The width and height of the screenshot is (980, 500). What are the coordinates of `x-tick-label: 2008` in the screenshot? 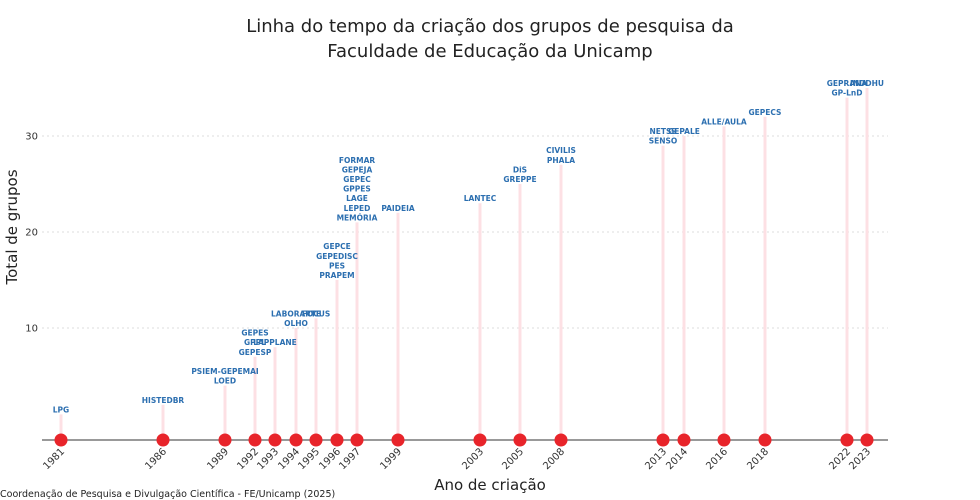 It's located at (554, 459).